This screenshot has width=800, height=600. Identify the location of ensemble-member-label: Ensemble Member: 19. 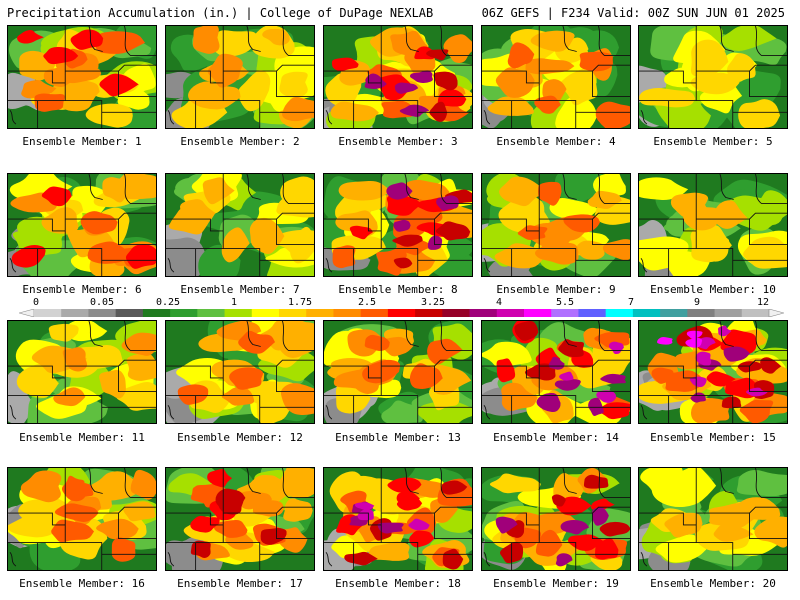
(556, 583).